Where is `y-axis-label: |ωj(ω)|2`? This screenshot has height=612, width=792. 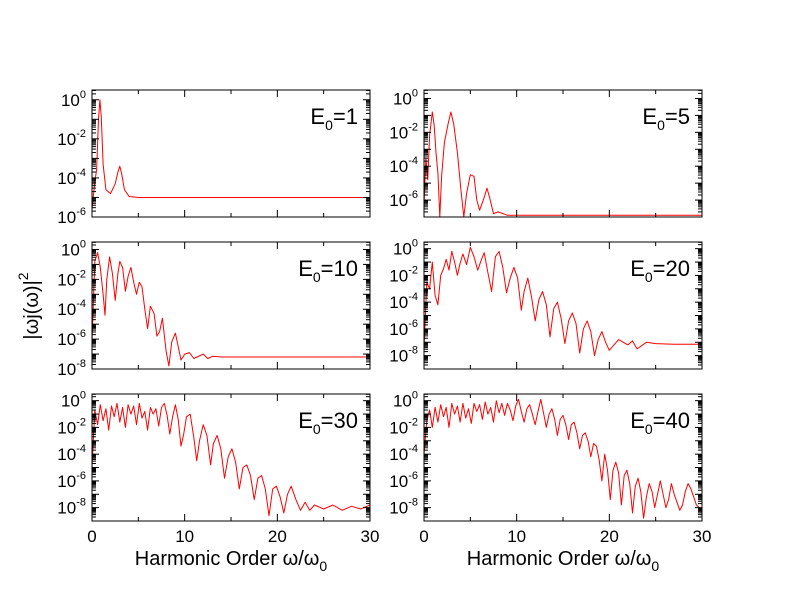 y-axis-label: |ωj(ω)|2 is located at coordinates (29, 305).